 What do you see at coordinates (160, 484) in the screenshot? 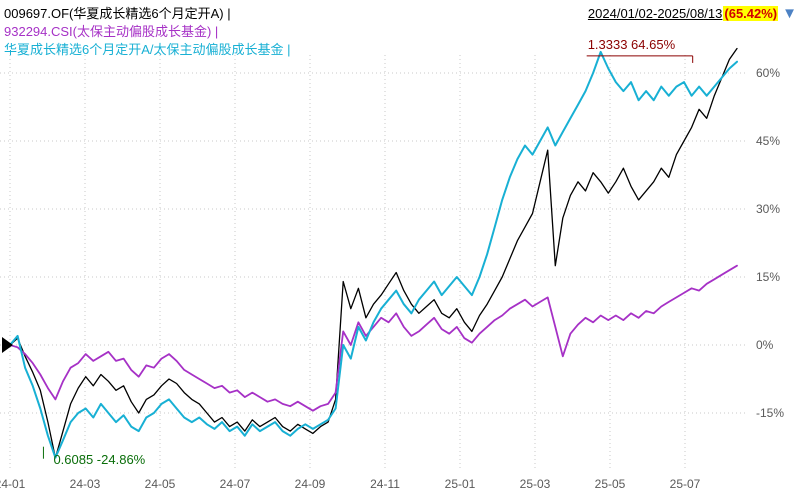
I see `x-axis-label: 24-05` at bounding box center [160, 484].